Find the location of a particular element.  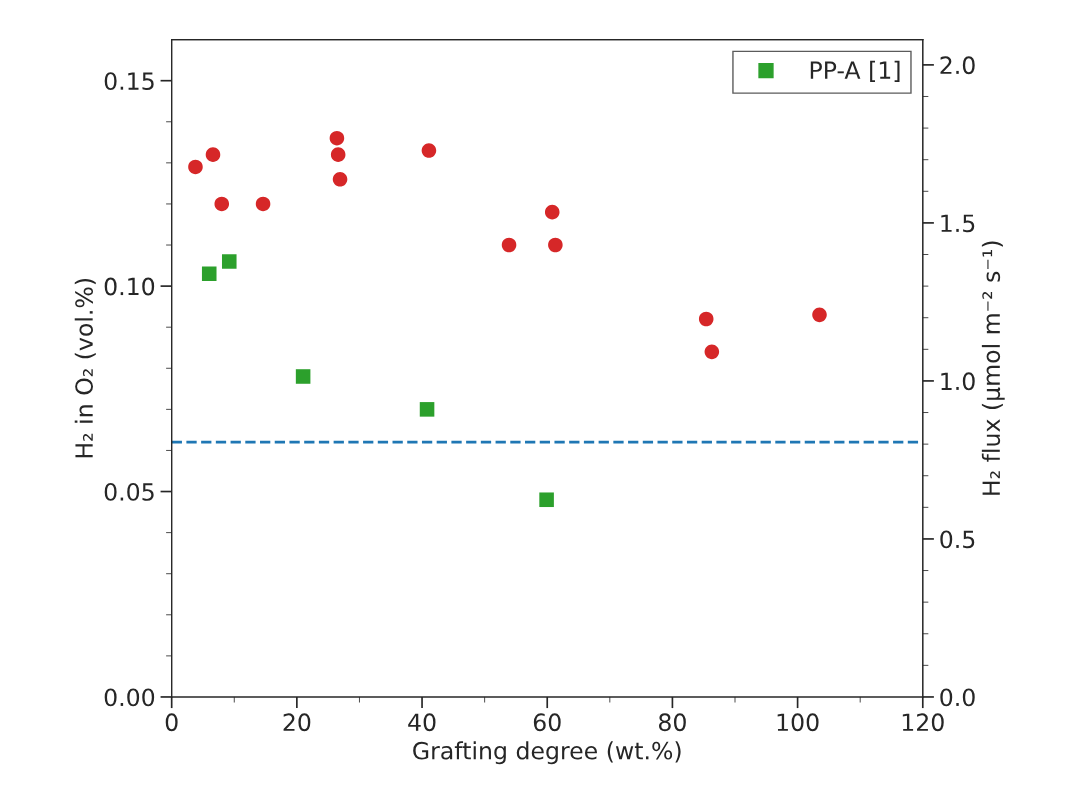

y-tick-label: 0.15 is located at coordinates (129, 81).